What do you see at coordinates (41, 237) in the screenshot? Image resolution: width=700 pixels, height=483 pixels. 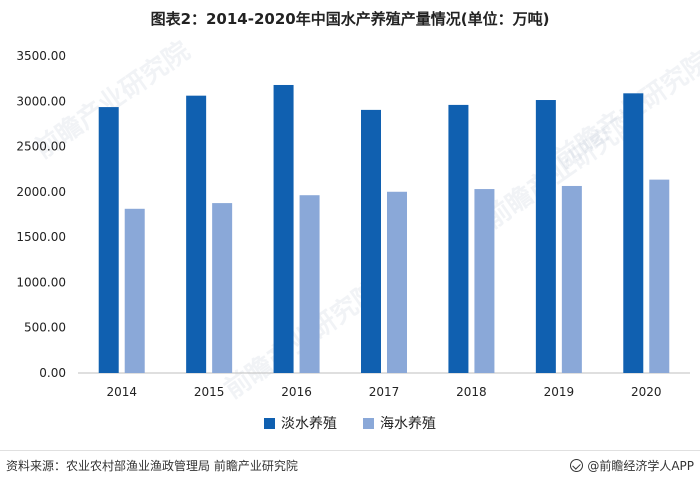 I see `y-tick-label: 1500.00` at bounding box center [41, 237].